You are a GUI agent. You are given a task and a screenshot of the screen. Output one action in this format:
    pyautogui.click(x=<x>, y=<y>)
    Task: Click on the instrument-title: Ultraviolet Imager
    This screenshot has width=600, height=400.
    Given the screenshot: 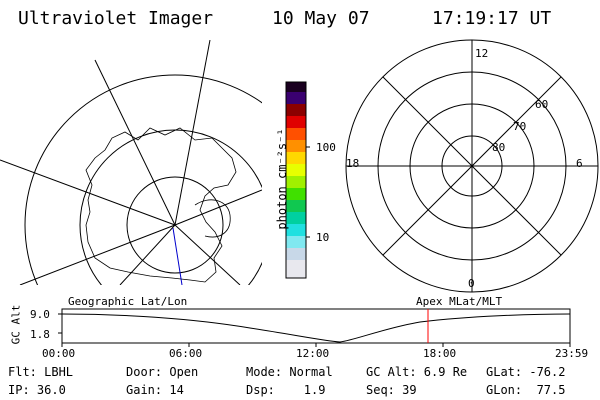 What is the action you would take?
    pyautogui.click(x=116, y=18)
    